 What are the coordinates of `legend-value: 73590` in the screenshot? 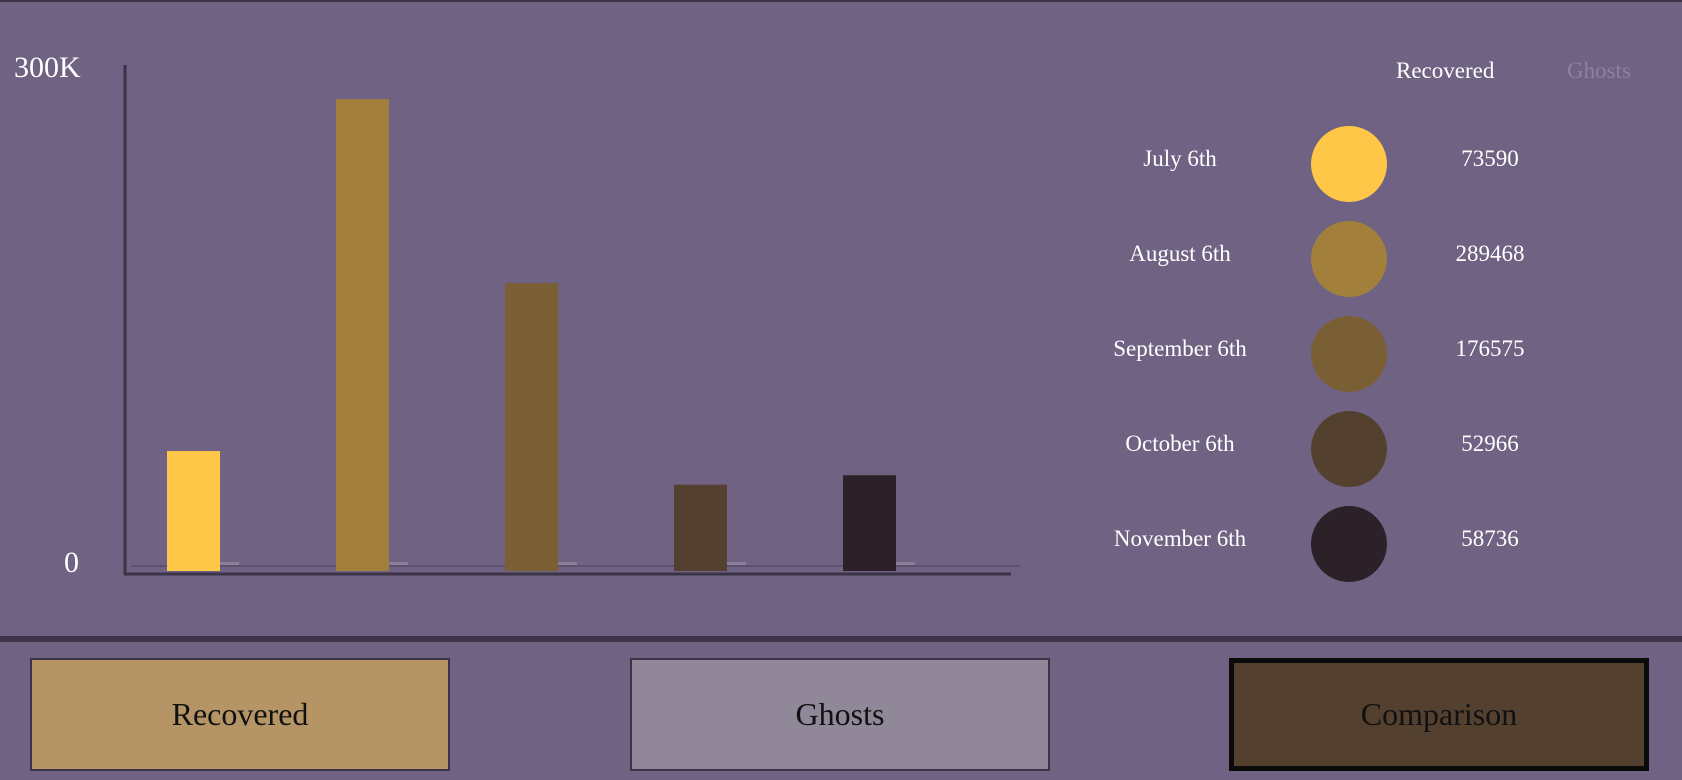 It's located at (1490, 158).